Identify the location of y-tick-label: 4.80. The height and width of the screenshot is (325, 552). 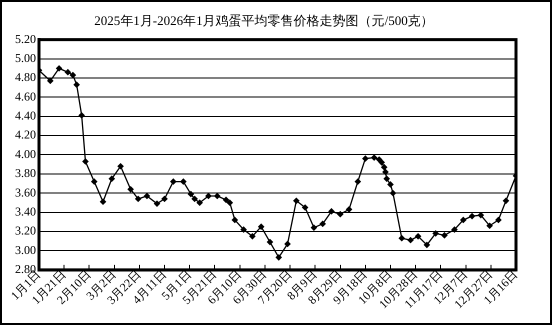
(25, 77).